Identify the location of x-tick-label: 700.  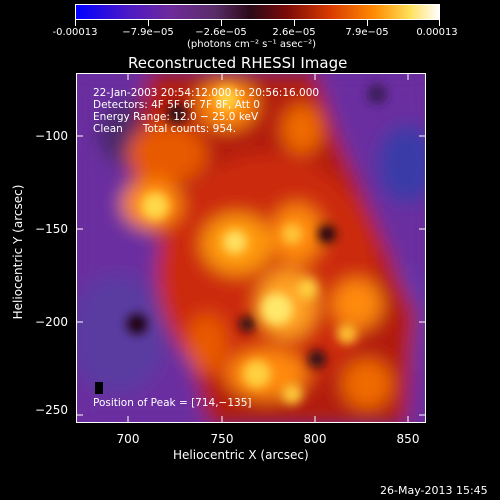
(128, 439).